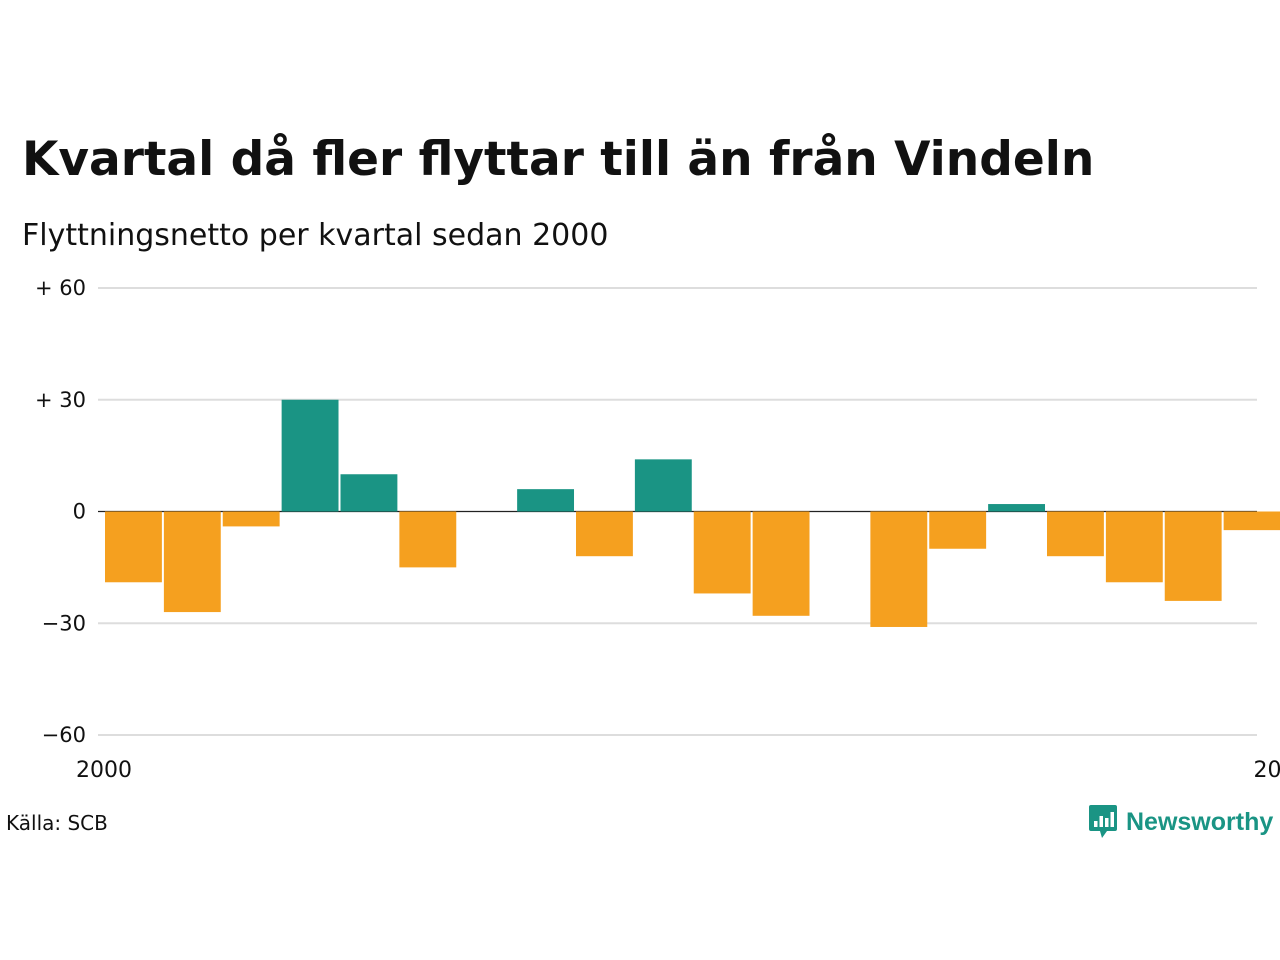 Image resolution: width=1280 pixels, height=960 pixels. I want to click on newsworthy-logo-icon, so click(1103, 821).